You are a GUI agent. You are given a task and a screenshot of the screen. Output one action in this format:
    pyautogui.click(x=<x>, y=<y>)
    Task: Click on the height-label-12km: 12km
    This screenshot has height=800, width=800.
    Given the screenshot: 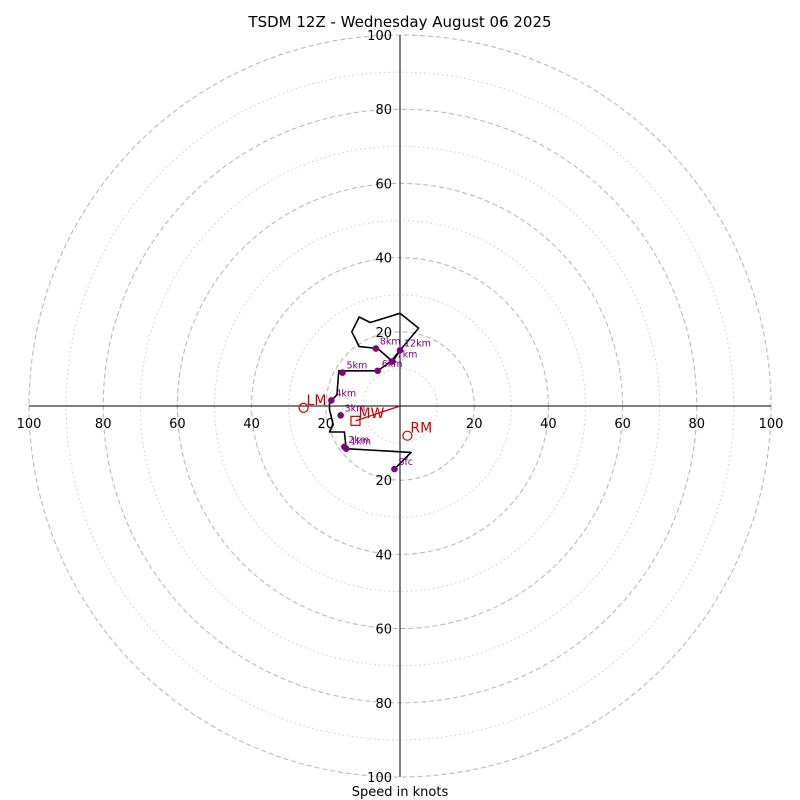 What is the action you would take?
    pyautogui.click(x=417, y=343)
    